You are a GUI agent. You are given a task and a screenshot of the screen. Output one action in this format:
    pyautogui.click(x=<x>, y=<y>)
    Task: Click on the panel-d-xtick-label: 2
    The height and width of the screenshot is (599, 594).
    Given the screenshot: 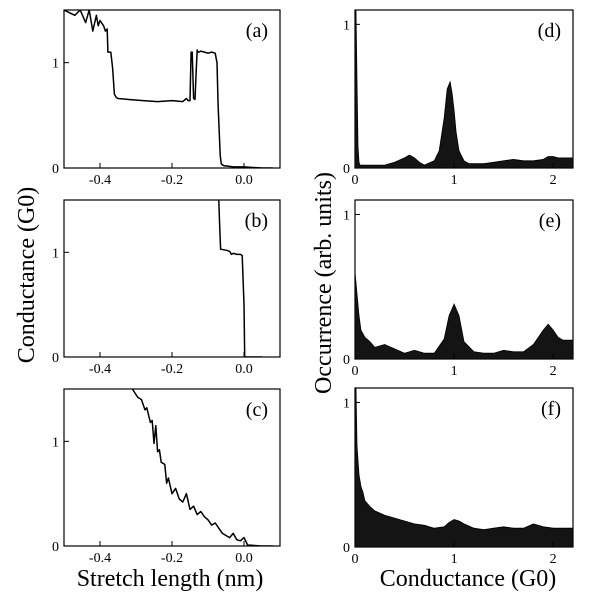 What is the action you would take?
    pyautogui.click(x=553, y=180)
    